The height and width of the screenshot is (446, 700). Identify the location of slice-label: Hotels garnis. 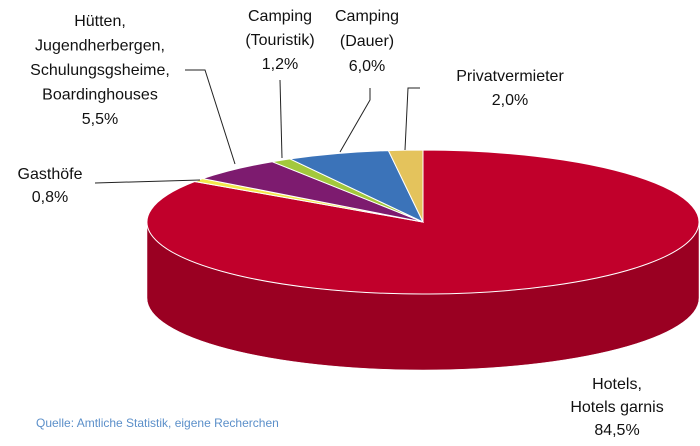
(616, 407).